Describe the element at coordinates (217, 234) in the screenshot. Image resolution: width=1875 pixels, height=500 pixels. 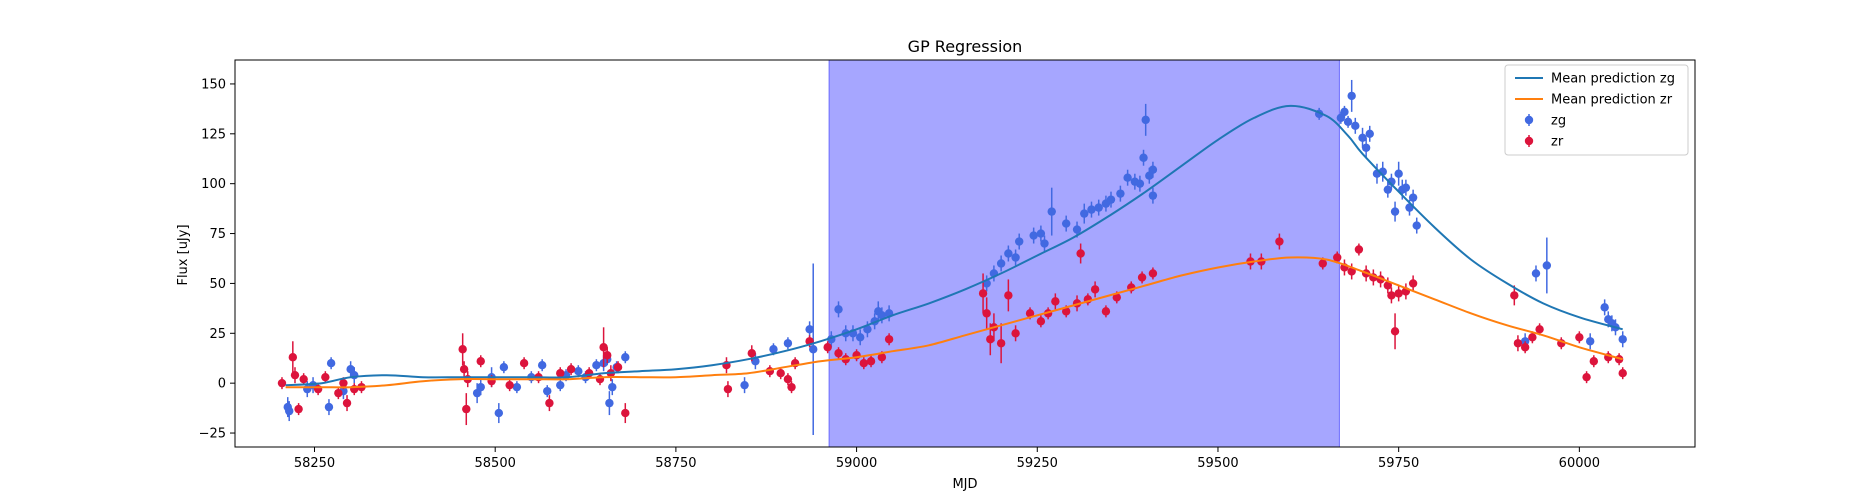
I see `y-tick-label: 75` at that location.